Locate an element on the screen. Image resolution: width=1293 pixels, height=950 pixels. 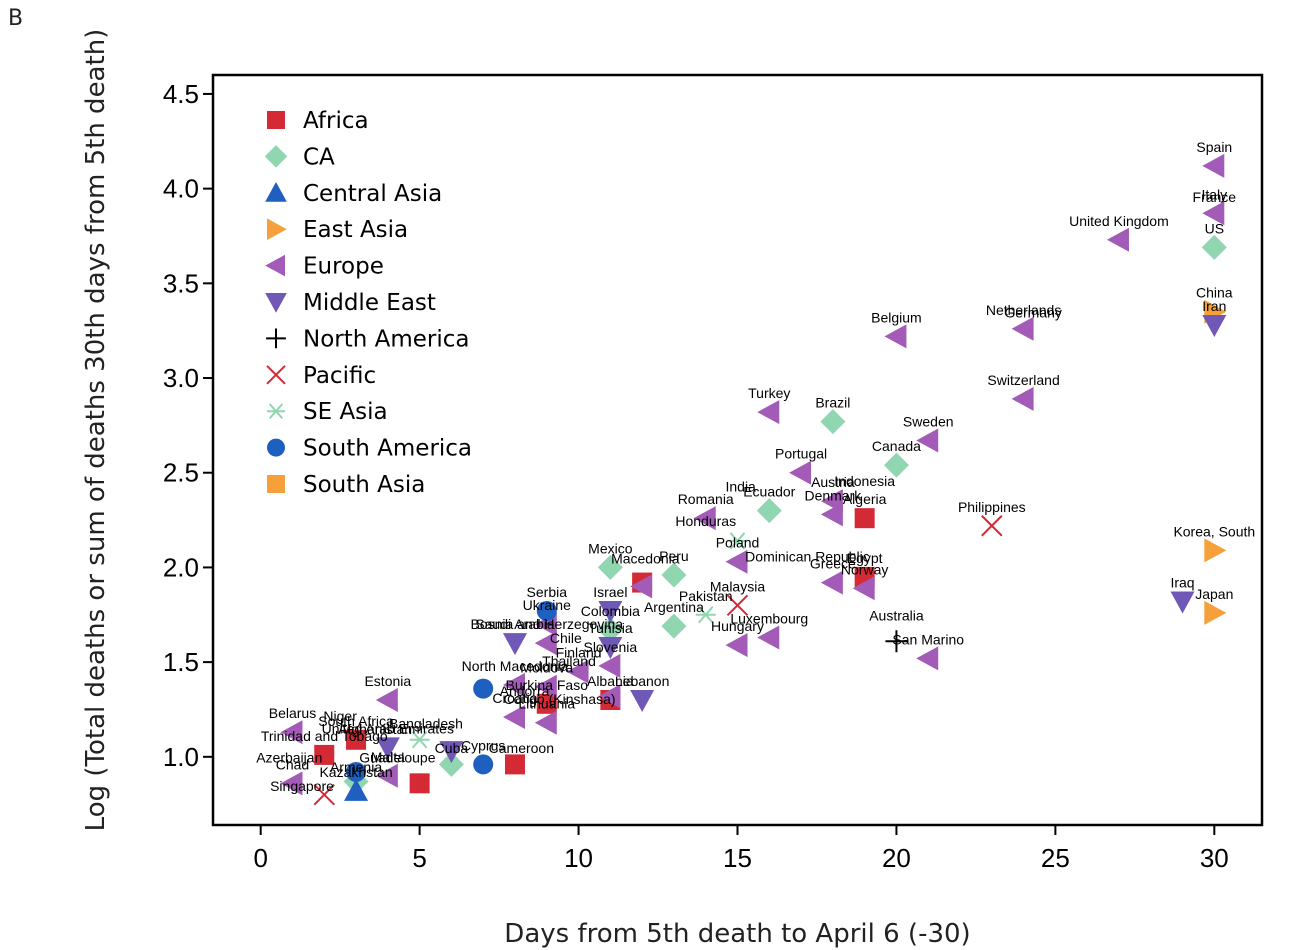
data-label: Lebanon is located at coordinates (642, 681).